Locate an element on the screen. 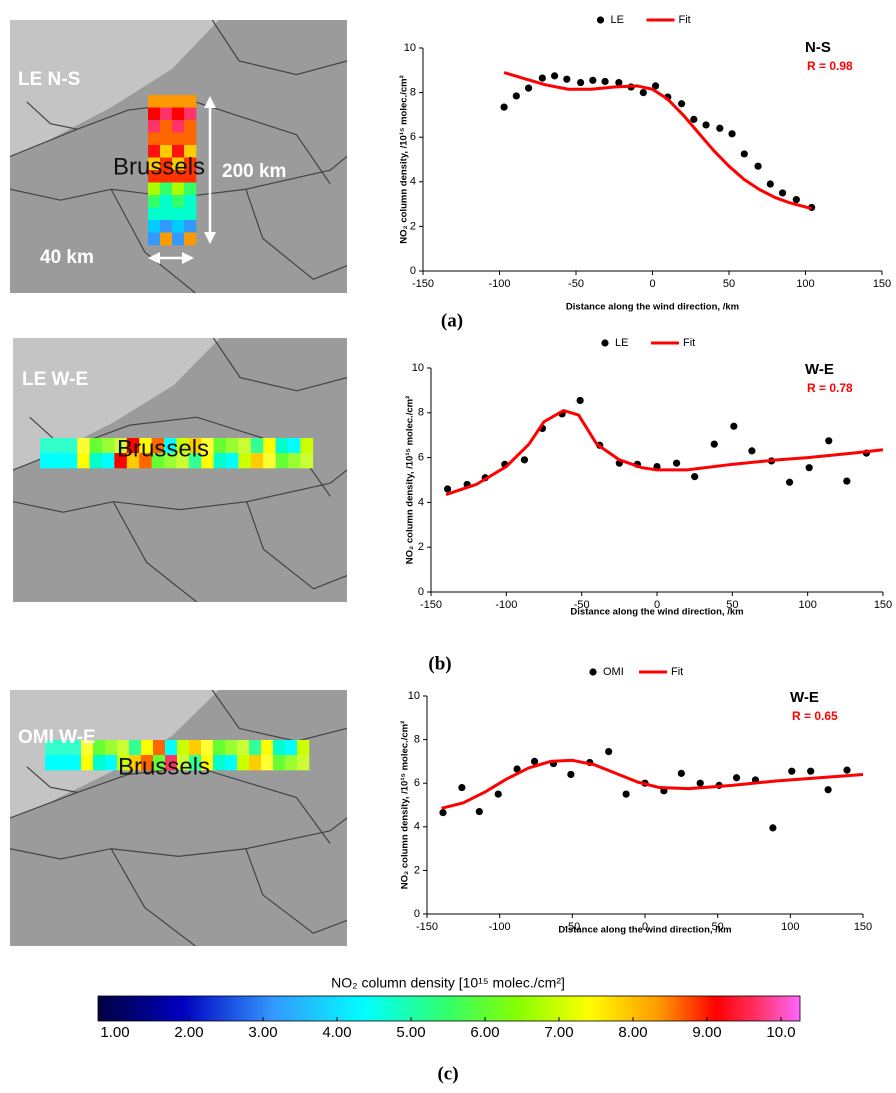 The width and height of the screenshot is (896, 1093). y-tick-label: 2 is located at coordinates (421, 547).